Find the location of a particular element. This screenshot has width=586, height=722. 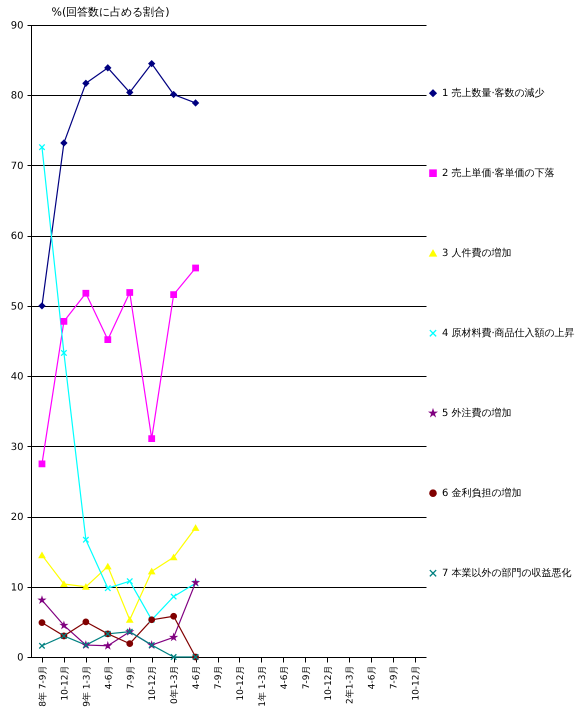

y-tick-label: 30 is located at coordinates (17, 447).